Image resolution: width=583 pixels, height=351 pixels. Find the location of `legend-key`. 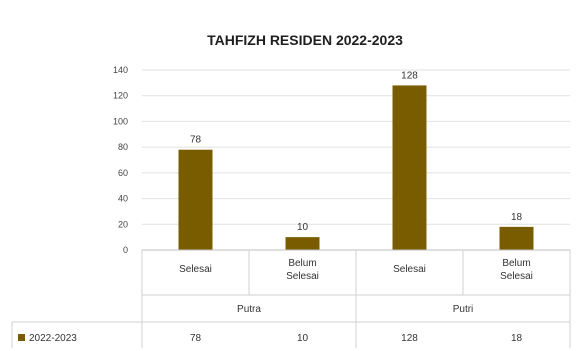

legend-key is located at coordinates (21, 337).